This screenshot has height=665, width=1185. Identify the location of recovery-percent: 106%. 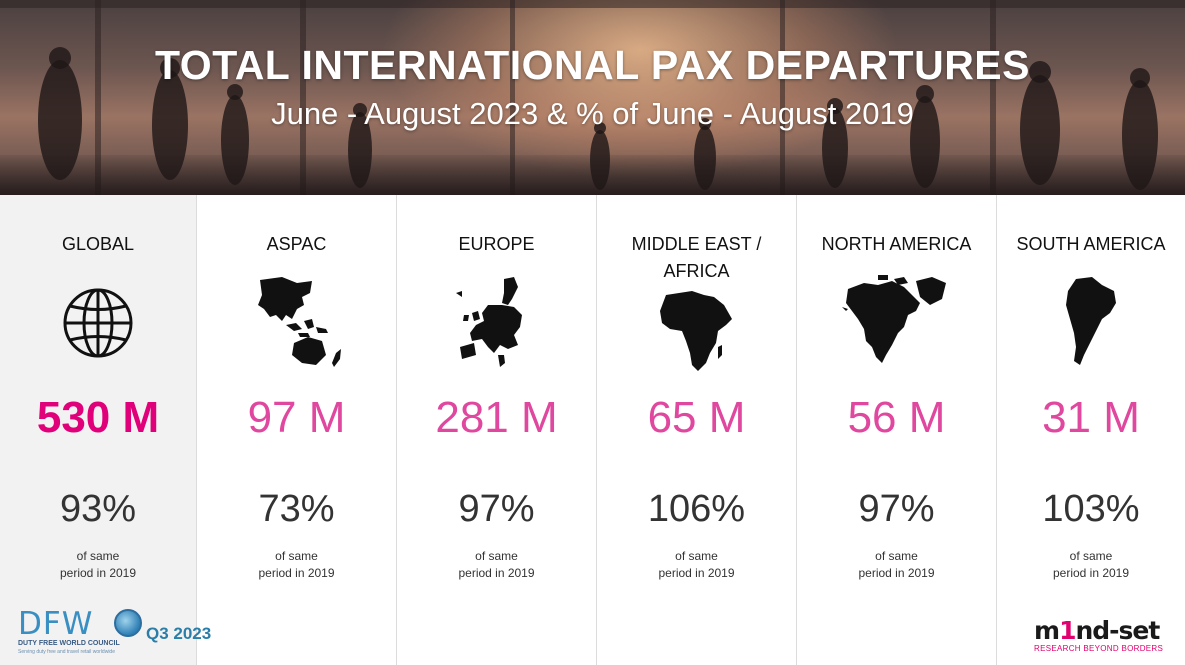
(696, 509).